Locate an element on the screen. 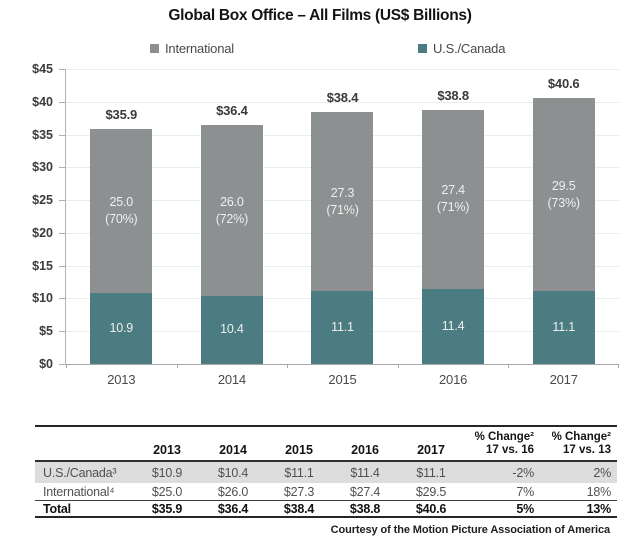 Image resolution: width=640 pixels, height=552 pixels. bar-segment-international: 25.0 (70%) is located at coordinates (121, 210).